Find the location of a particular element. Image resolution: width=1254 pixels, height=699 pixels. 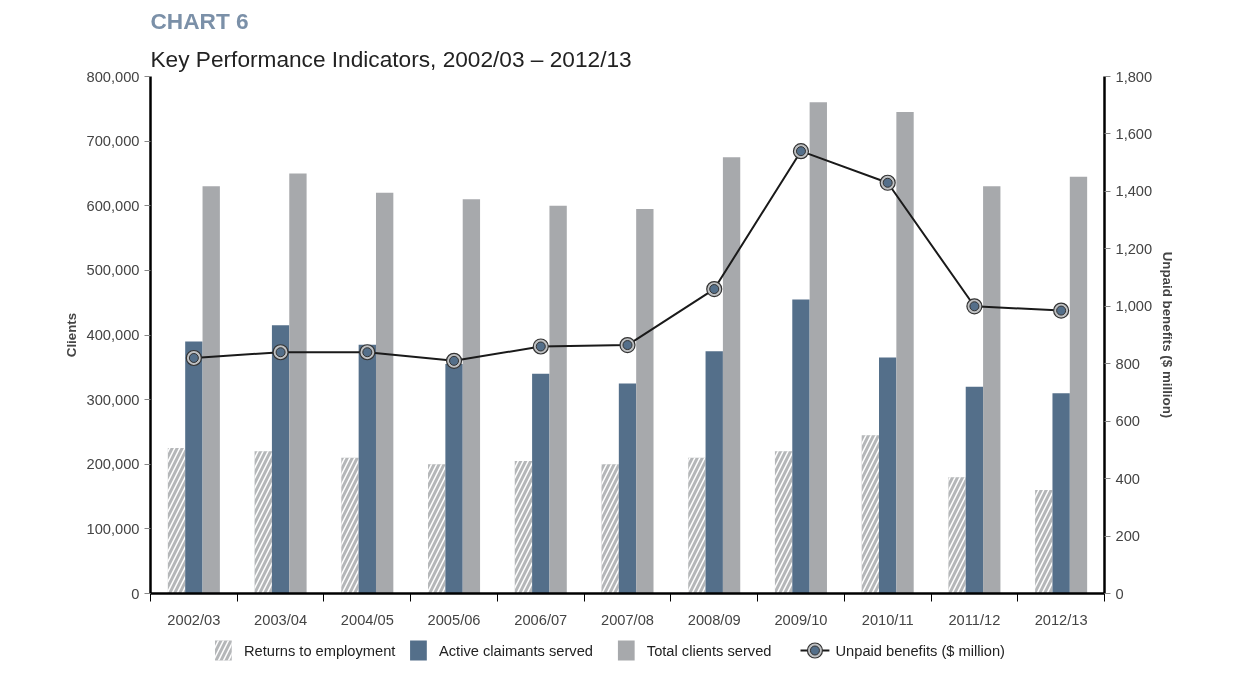

x-tick-label: 2011/12 is located at coordinates (974, 619).